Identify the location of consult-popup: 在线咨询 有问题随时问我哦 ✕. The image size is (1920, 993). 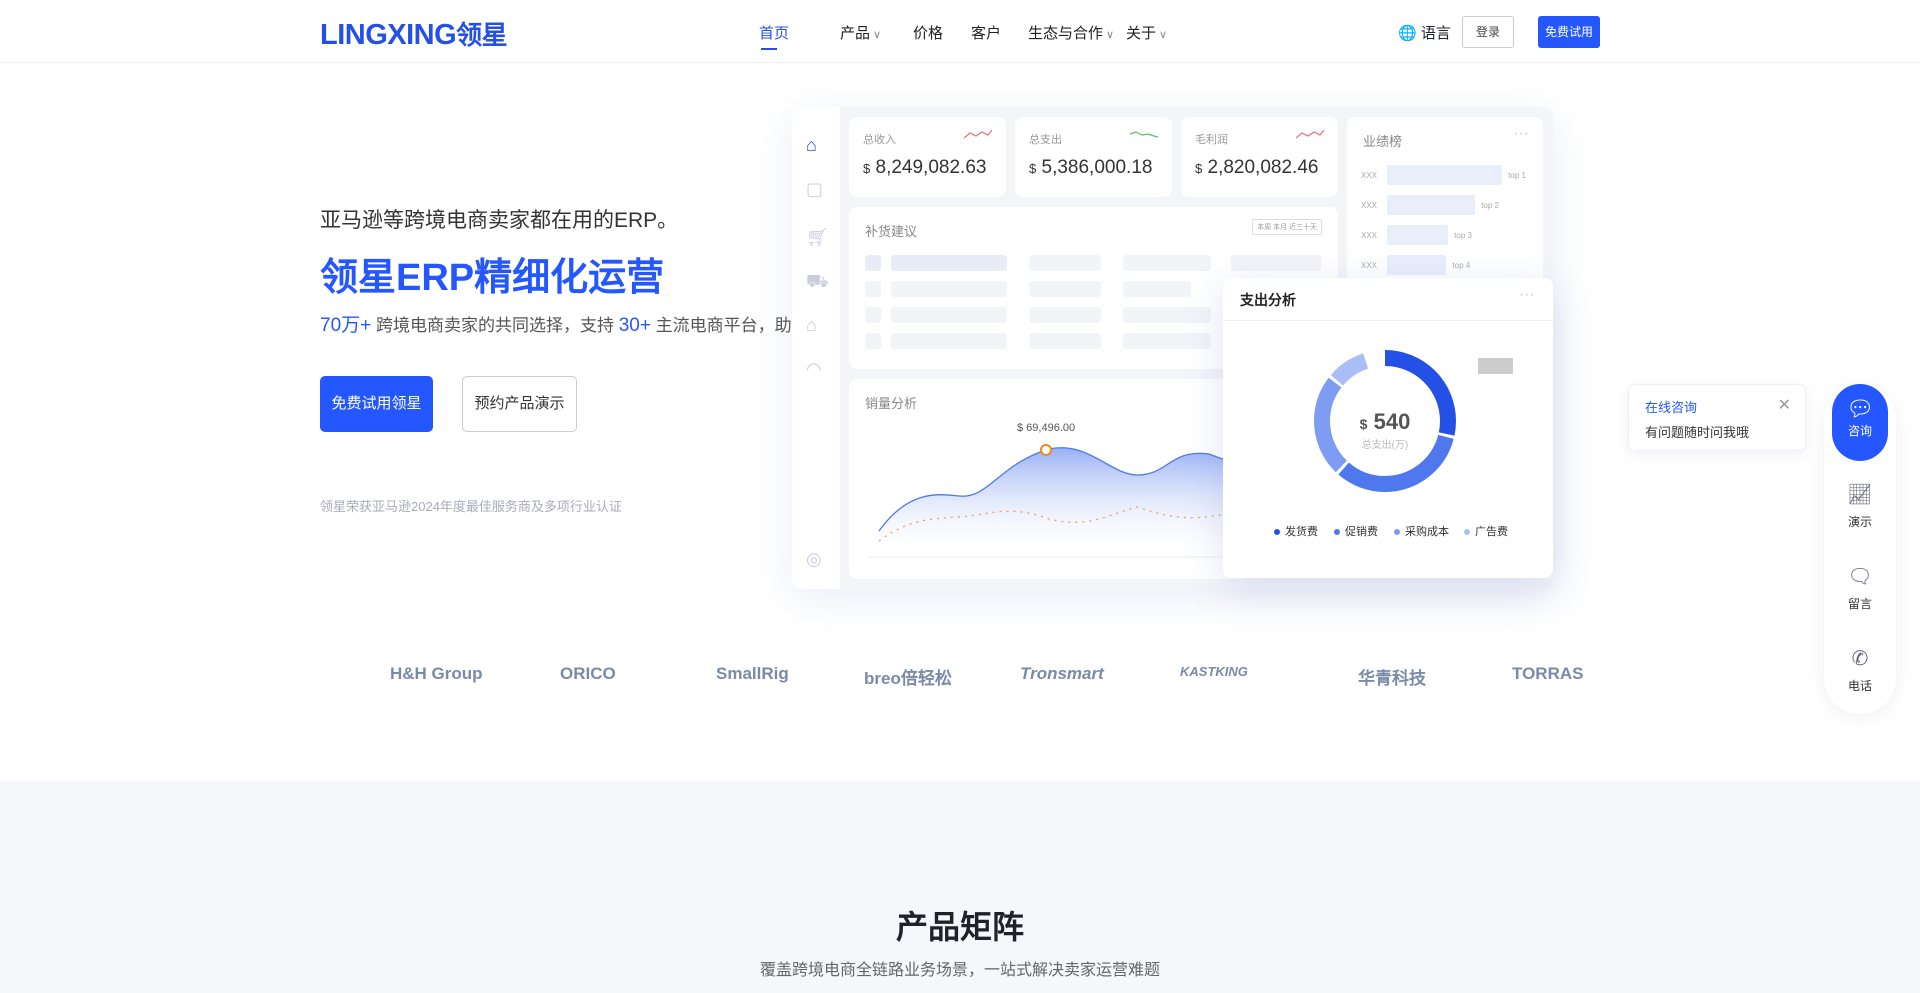
(1717, 417).